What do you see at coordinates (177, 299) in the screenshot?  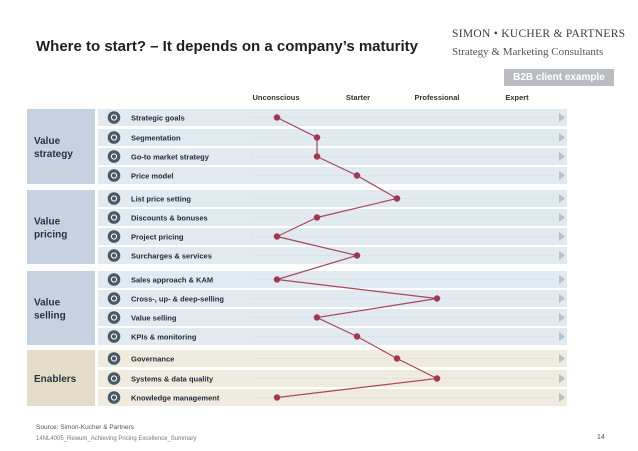 I see `row-label: Cross-, up- & deep-selling` at bounding box center [177, 299].